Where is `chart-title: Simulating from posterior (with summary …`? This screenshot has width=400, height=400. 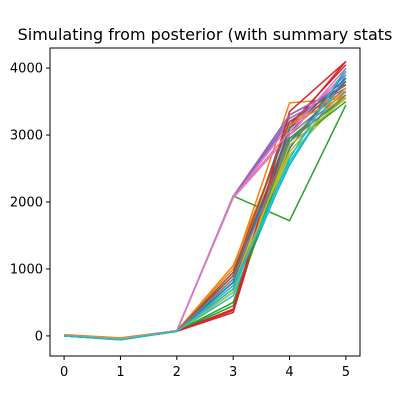
chart-title: Simulating from posterior (with summary … is located at coordinates (205, 34).